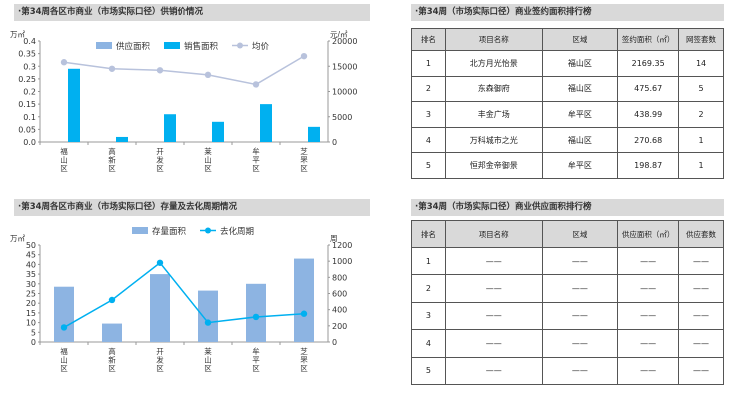 The width and height of the screenshot is (740, 401). What do you see at coordinates (208, 359) in the screenshot?
I see `x-category-label: 莱山区` at bounding box center [208, 359].